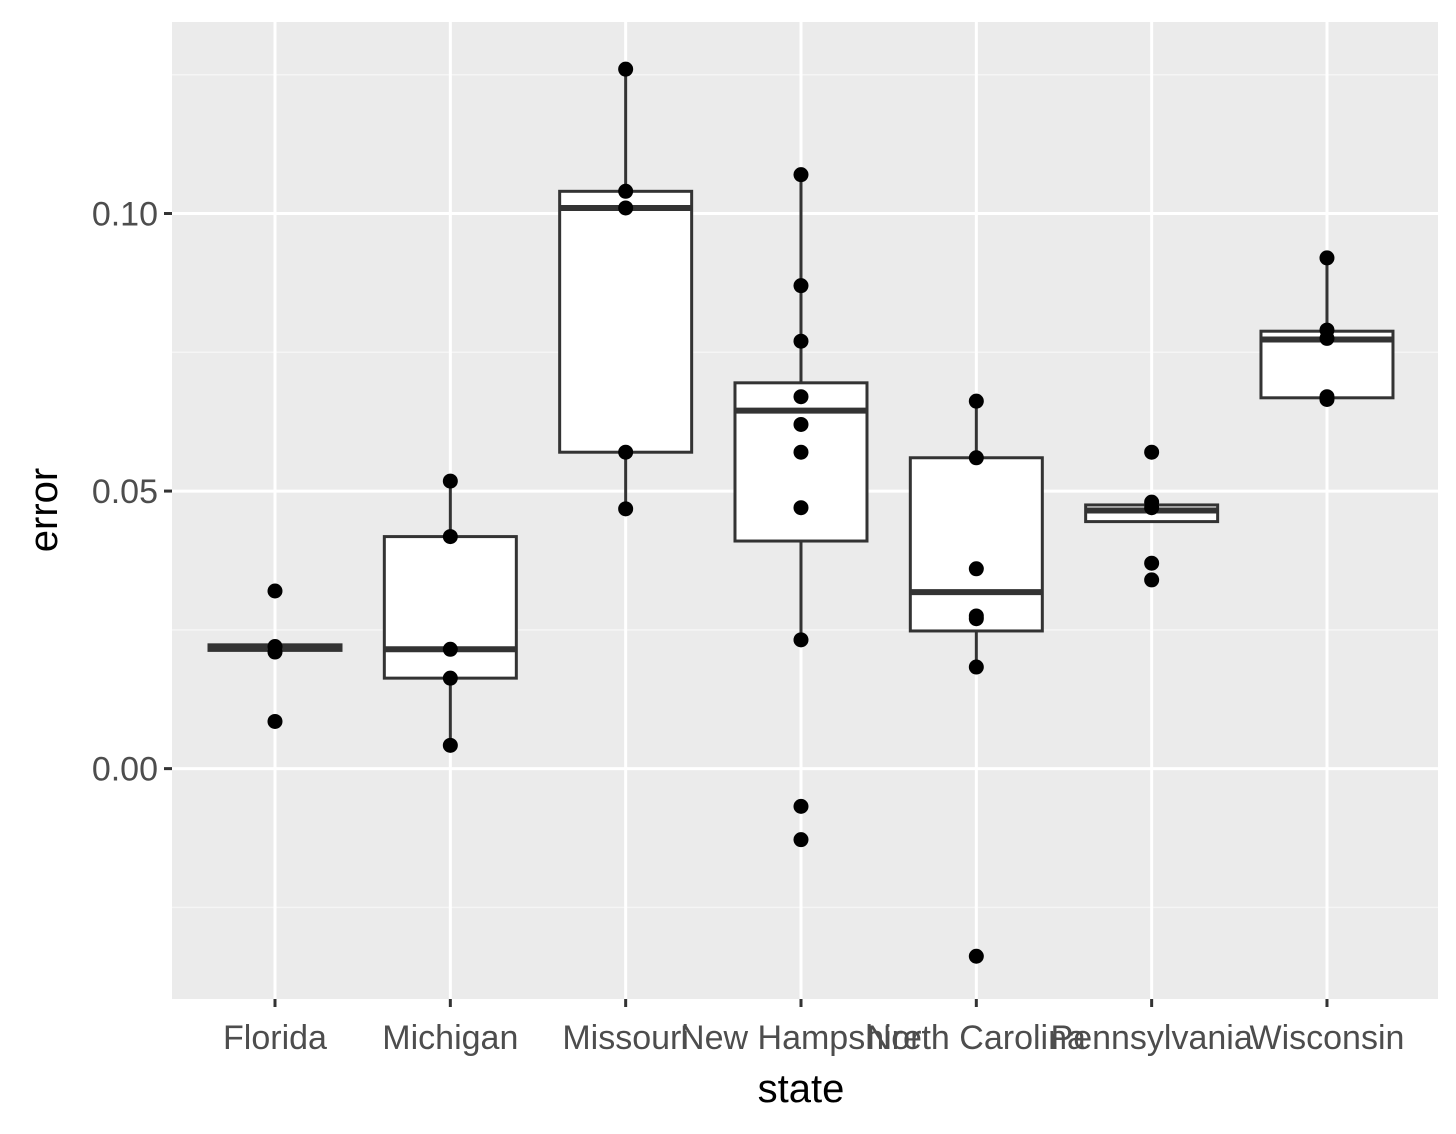  What do you see at coordinates (1152, 1038) in the screenshot?
I see `x-tick-label: Pennsylvania` at bounding box center [1152, 1038].